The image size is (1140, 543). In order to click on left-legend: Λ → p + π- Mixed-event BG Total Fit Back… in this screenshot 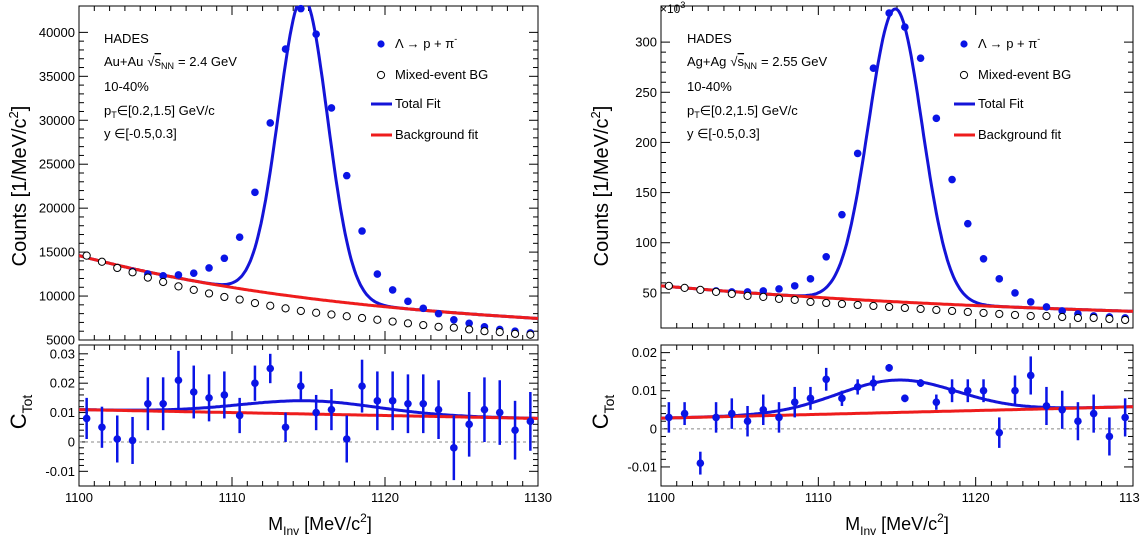, I will do `click(429, 88)`.